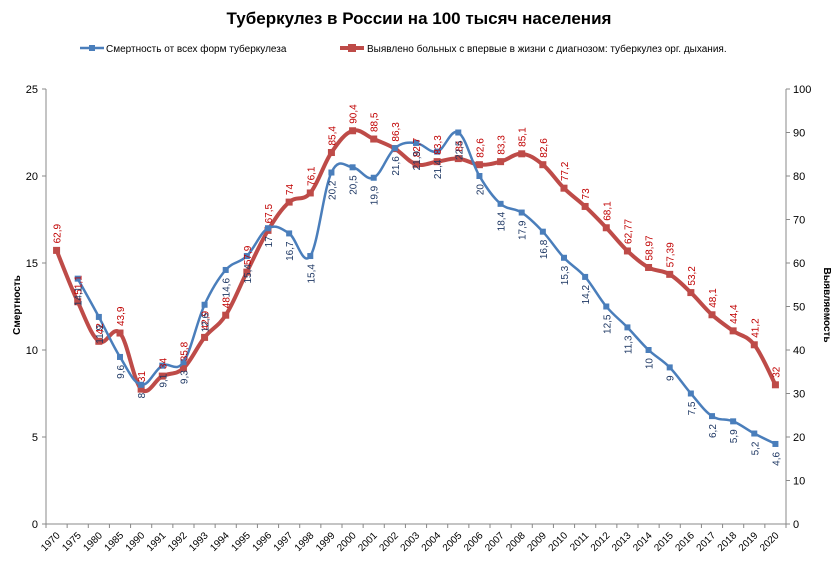 This screenshot has height=562, width=838. I want to click on x-tick-label: 2009, so click(537, 542).